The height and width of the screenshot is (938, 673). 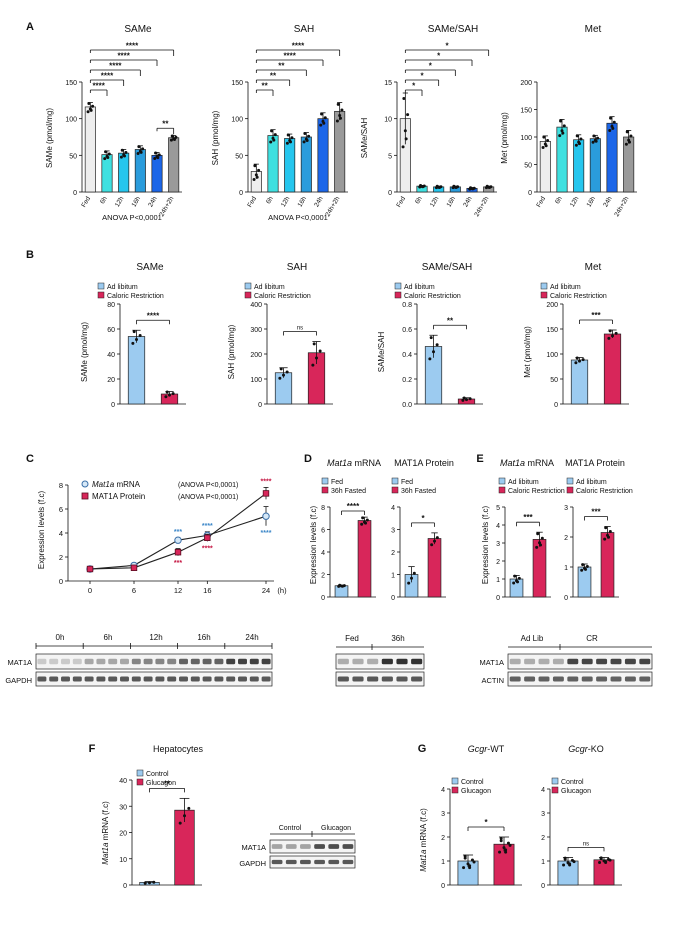 What do you see at coordinates (485, 545) in the screenshot?
I see `panel-e-y-label: Expression levels (f.c)` at bounding box center [485, 545].